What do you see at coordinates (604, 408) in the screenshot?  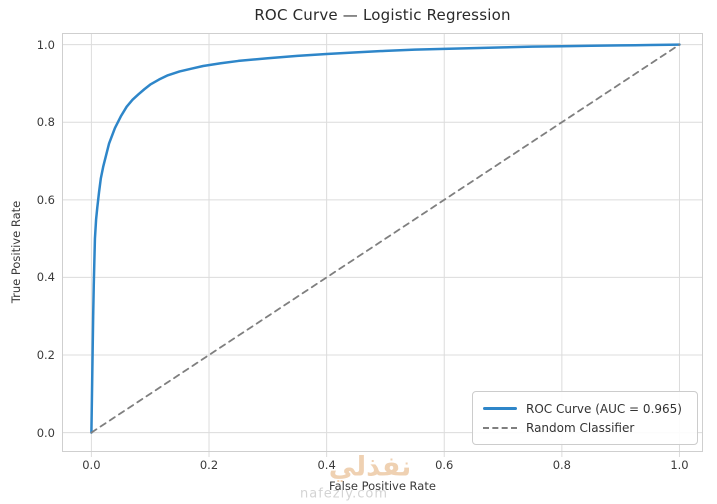 I see `legend-label-roc-curve: ROC Curve (AUC = 0.965)` at bounding box center [604, 408].